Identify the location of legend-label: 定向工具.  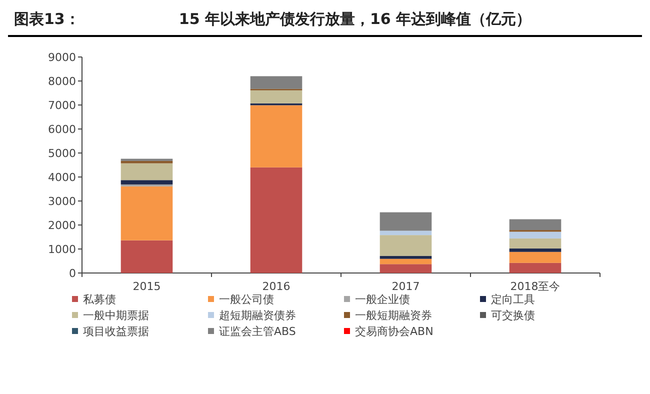
(513, 299).